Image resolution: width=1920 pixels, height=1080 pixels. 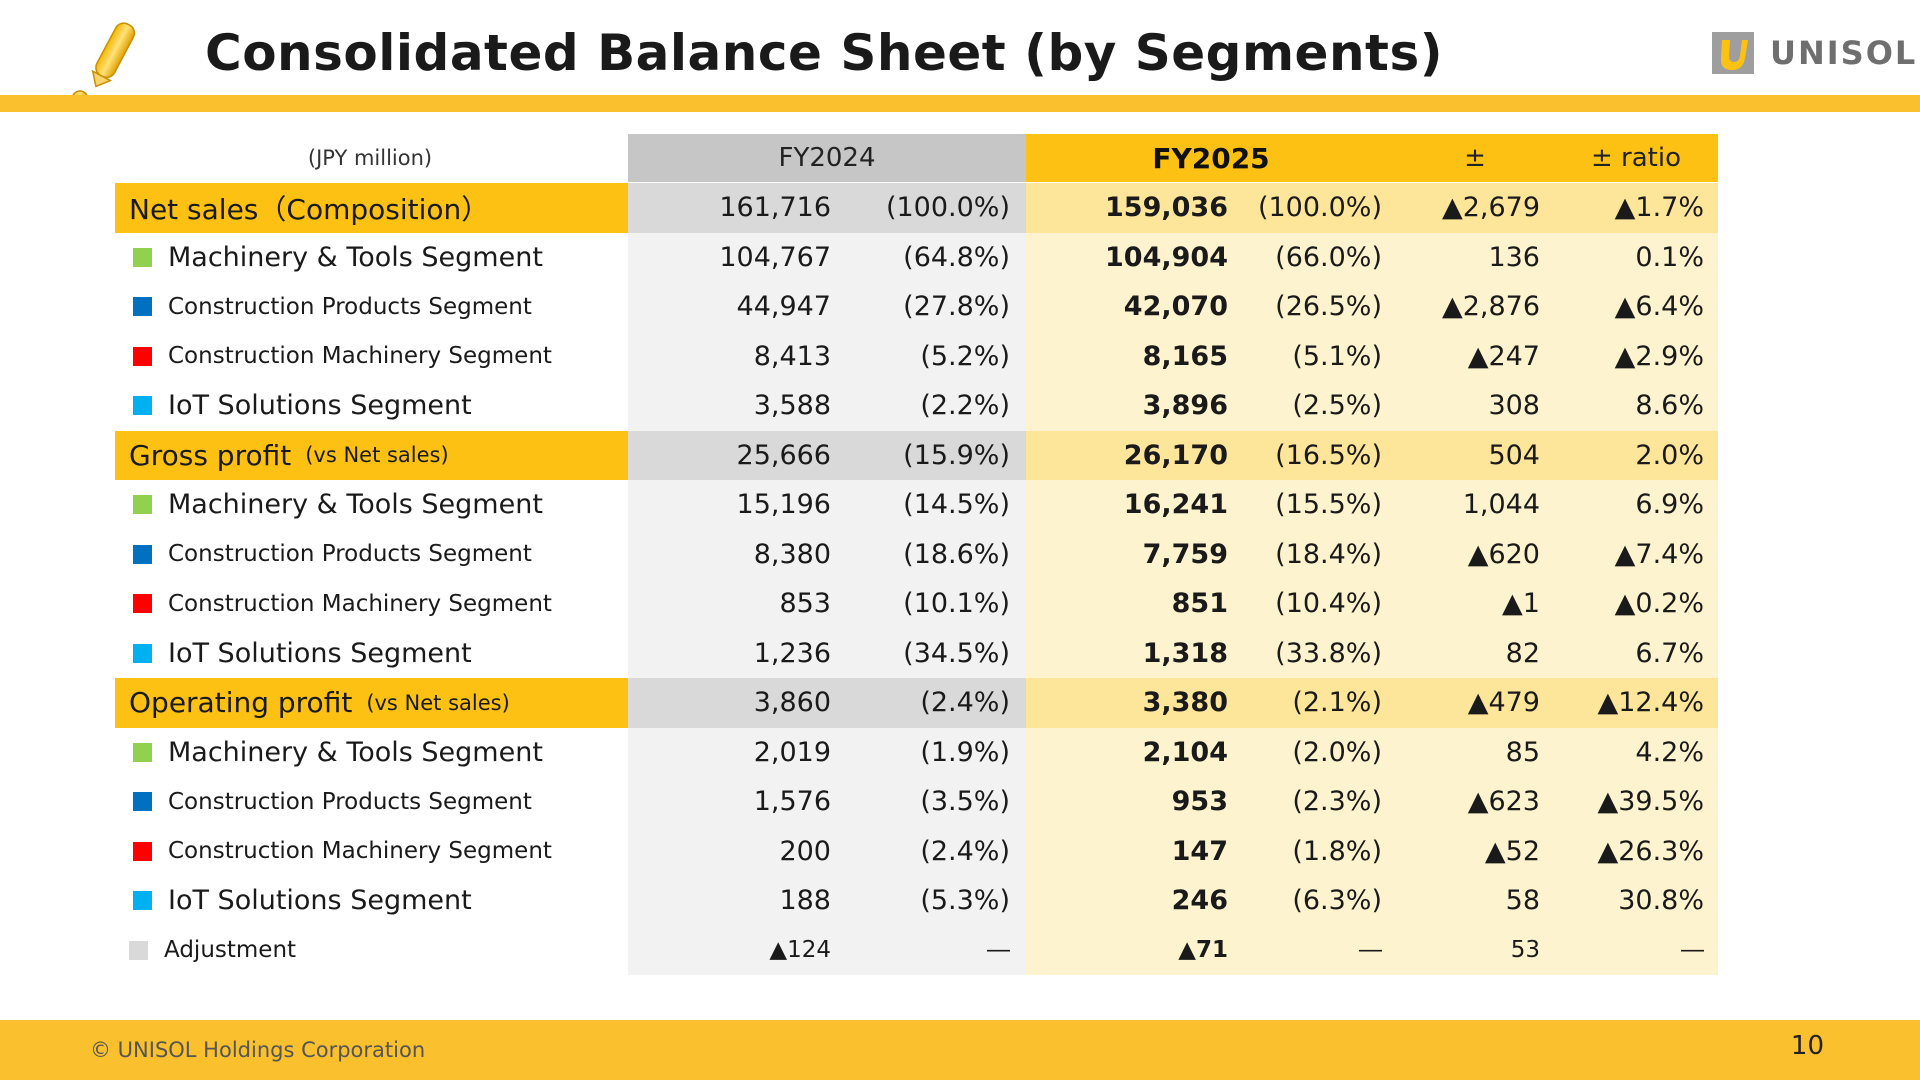 I want to click on ratio-value-cell: ▲0.2%, so click(x=1636, y=604).